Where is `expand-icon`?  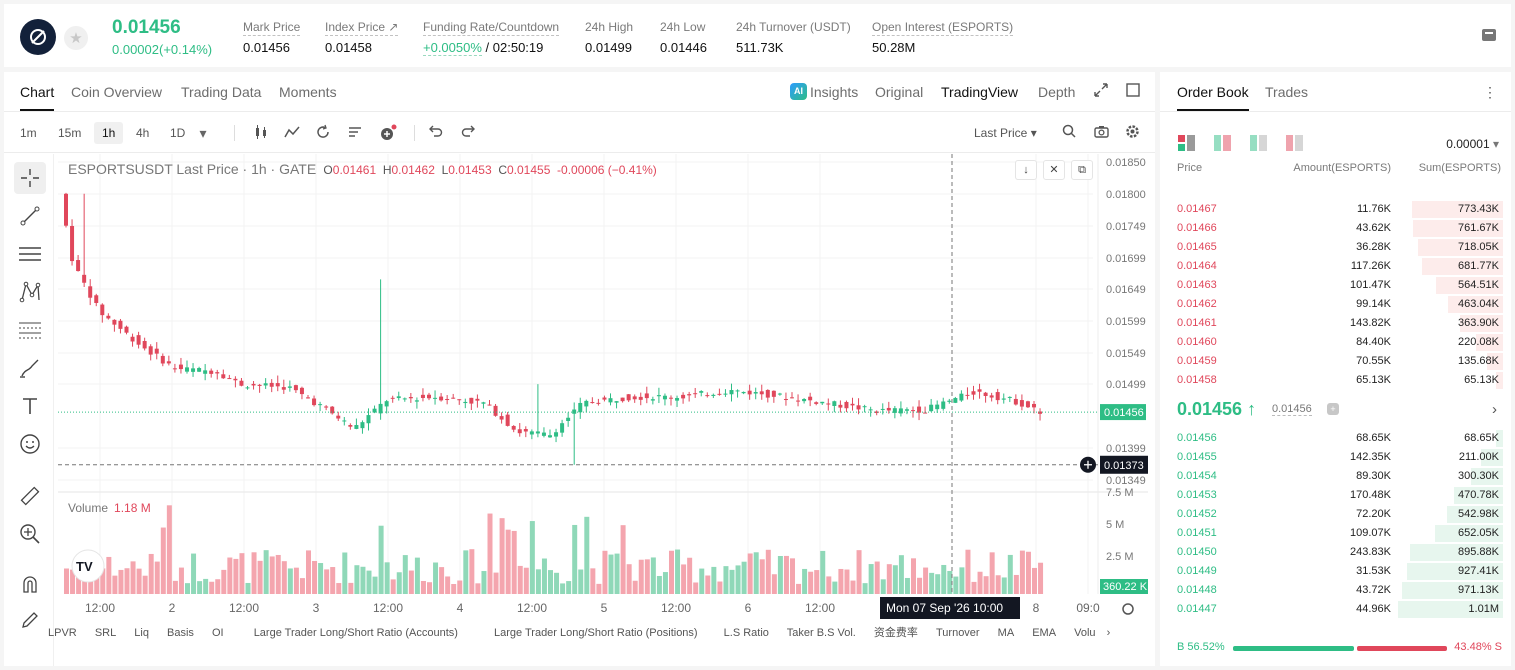 expand-icon is located at coordinates (1101, 92).